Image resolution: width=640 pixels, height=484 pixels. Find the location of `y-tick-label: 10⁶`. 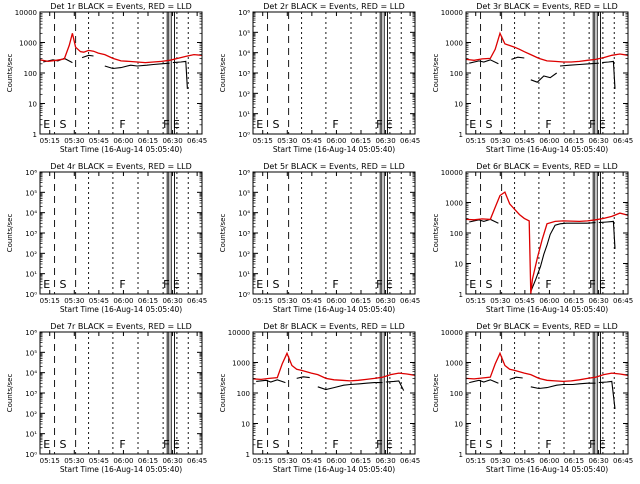

y-tick-label: 10⁶ is located at coordinates (244, 173).